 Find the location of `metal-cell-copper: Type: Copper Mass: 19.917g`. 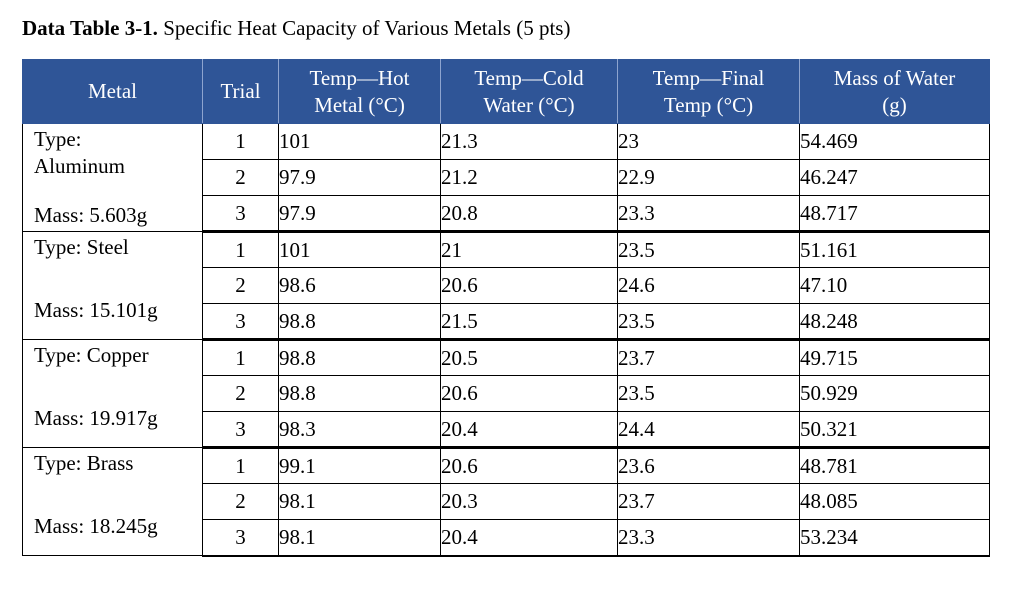

metal-cell-copper: Type: Copper Mass: 19.917g is located at coordinates (112, 393).